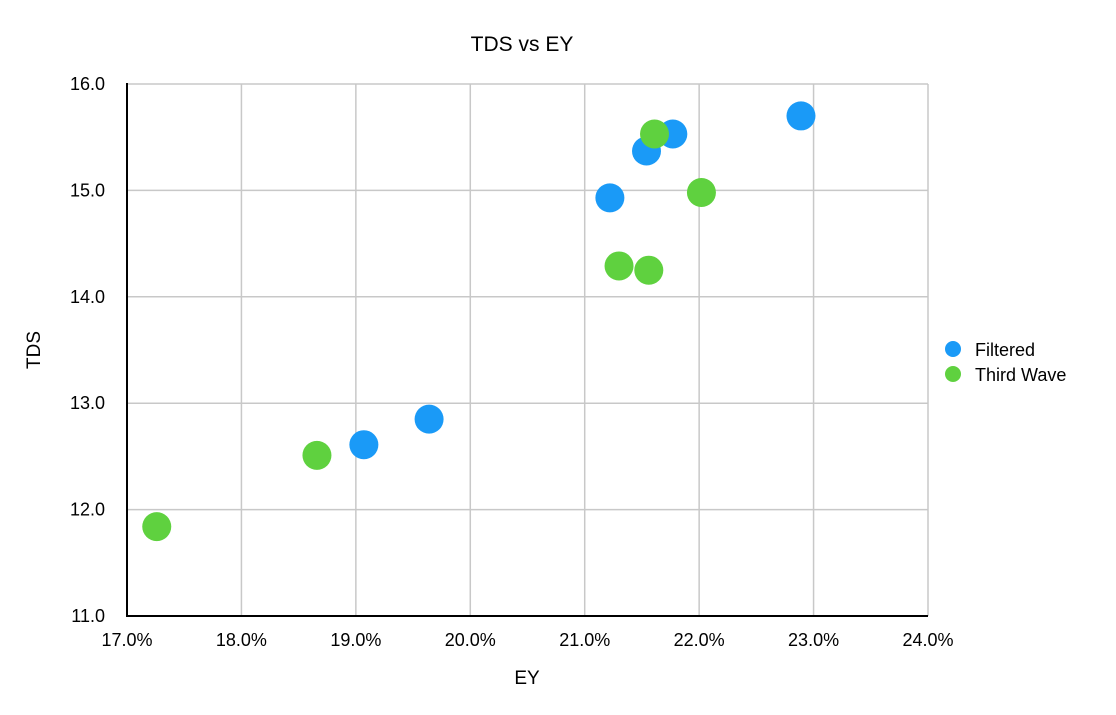 Image resolution: width=1116 pixels, height=715 pixels. I want to click on y-tick-label: 13.0, so click(87, 403).